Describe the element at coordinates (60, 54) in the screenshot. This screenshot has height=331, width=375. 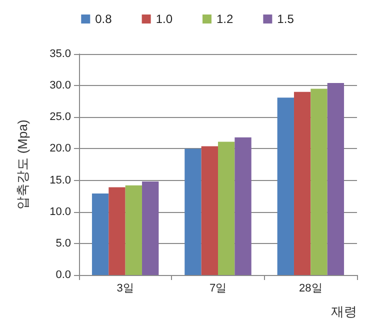
I see `y-tick-label: 35.0` at that location.